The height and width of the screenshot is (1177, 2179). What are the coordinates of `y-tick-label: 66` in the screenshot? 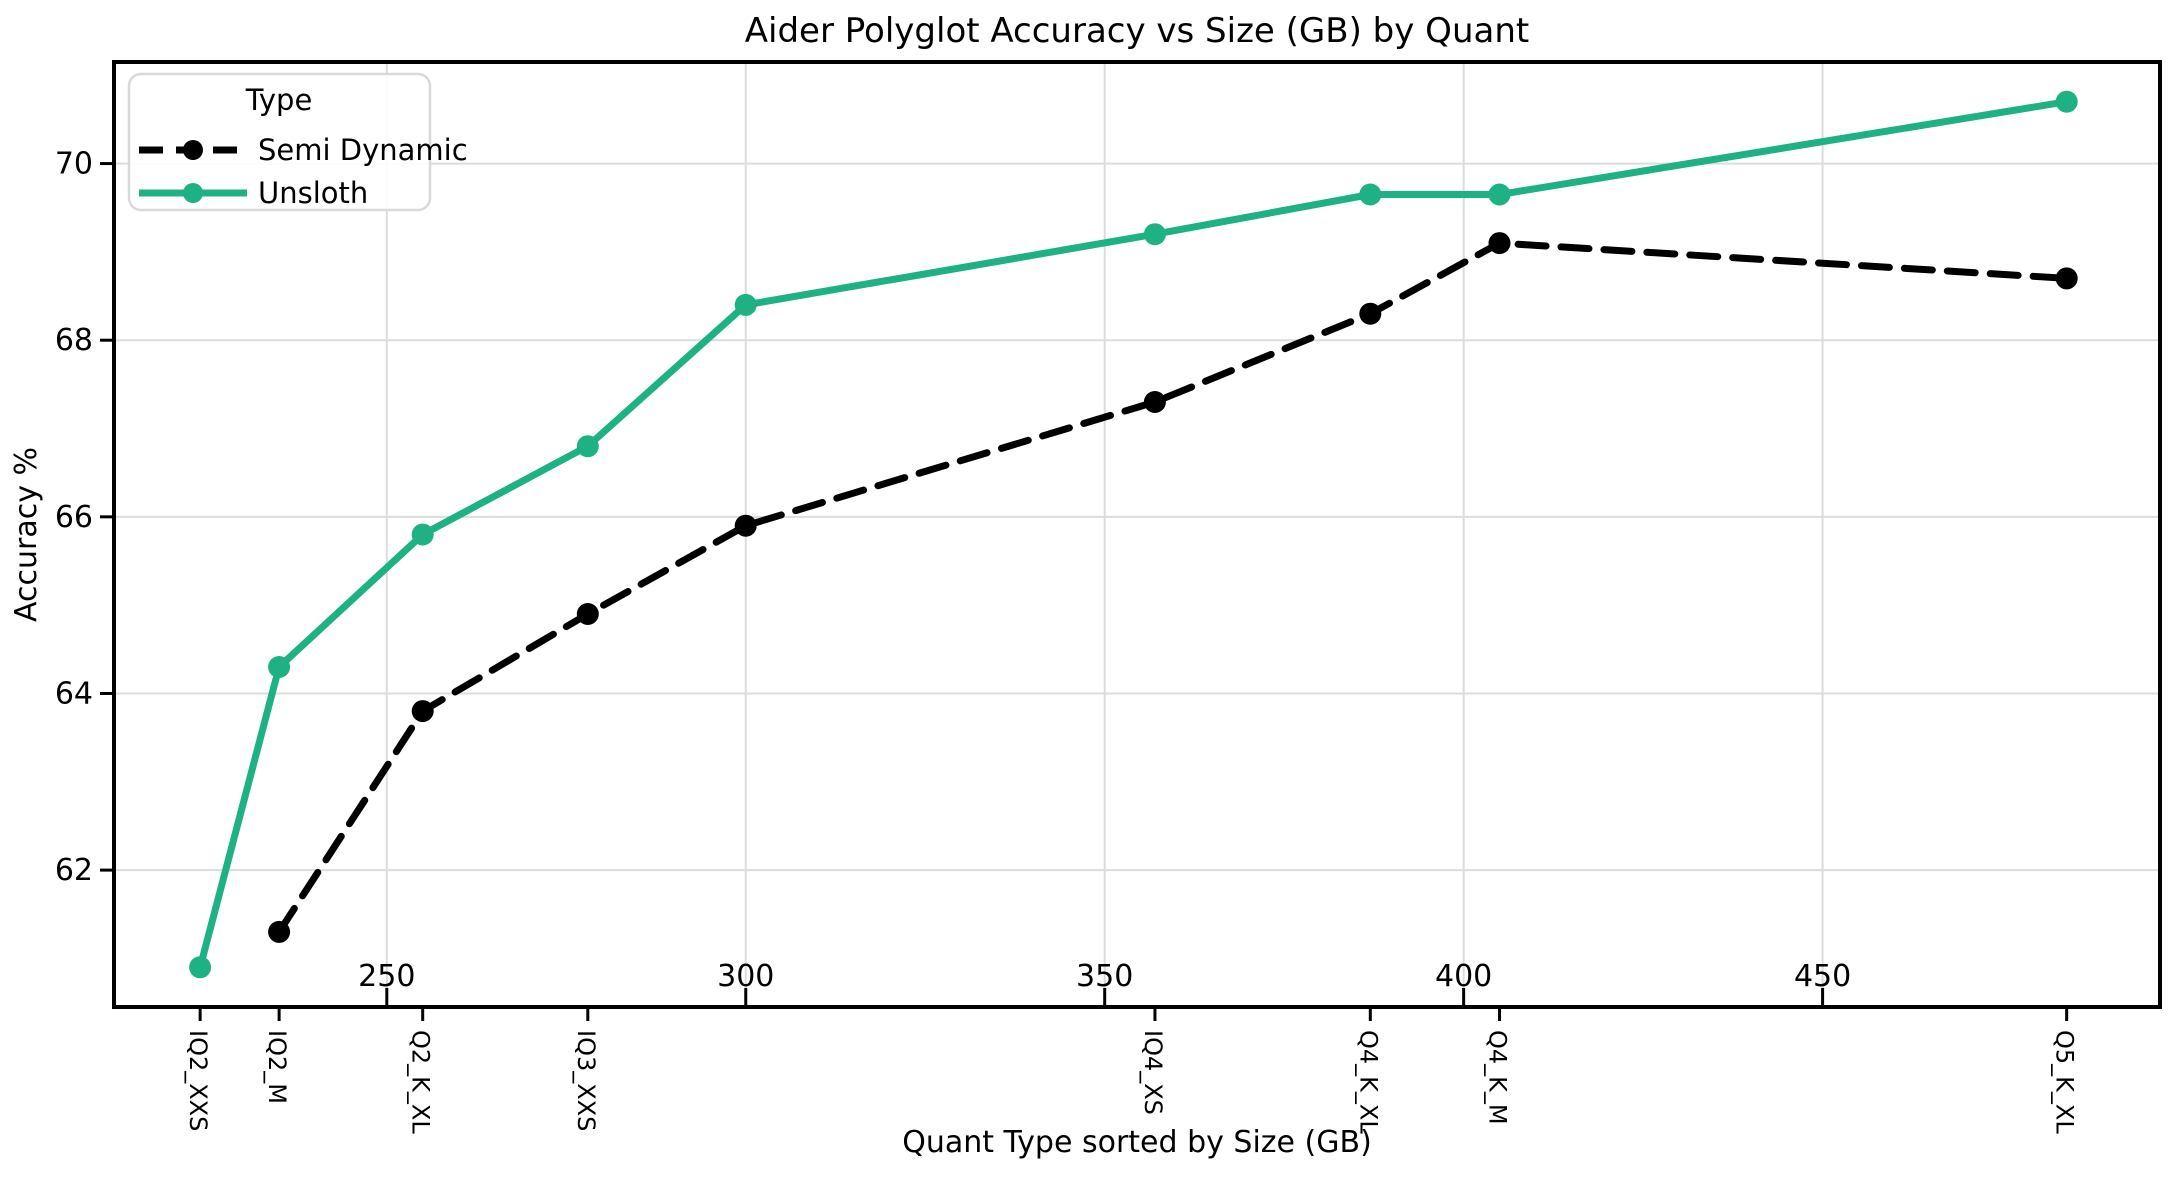 It's located at (74, 517).